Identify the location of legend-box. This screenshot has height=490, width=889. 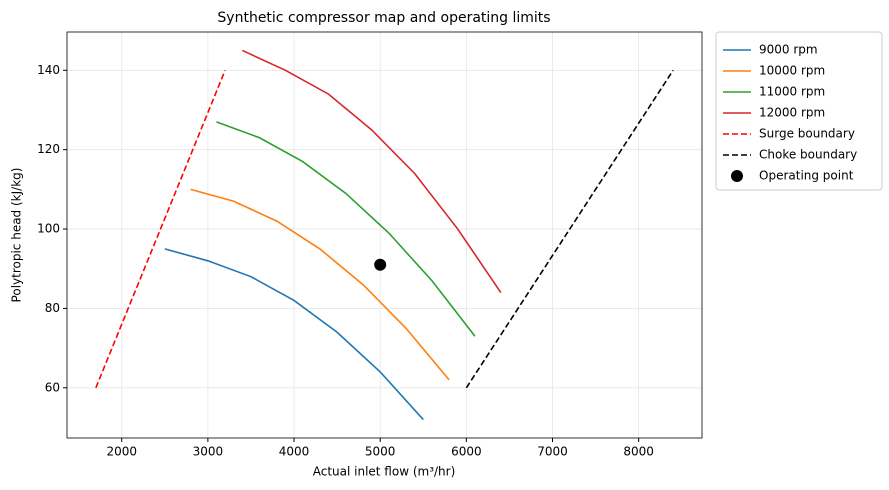
(799, 111).